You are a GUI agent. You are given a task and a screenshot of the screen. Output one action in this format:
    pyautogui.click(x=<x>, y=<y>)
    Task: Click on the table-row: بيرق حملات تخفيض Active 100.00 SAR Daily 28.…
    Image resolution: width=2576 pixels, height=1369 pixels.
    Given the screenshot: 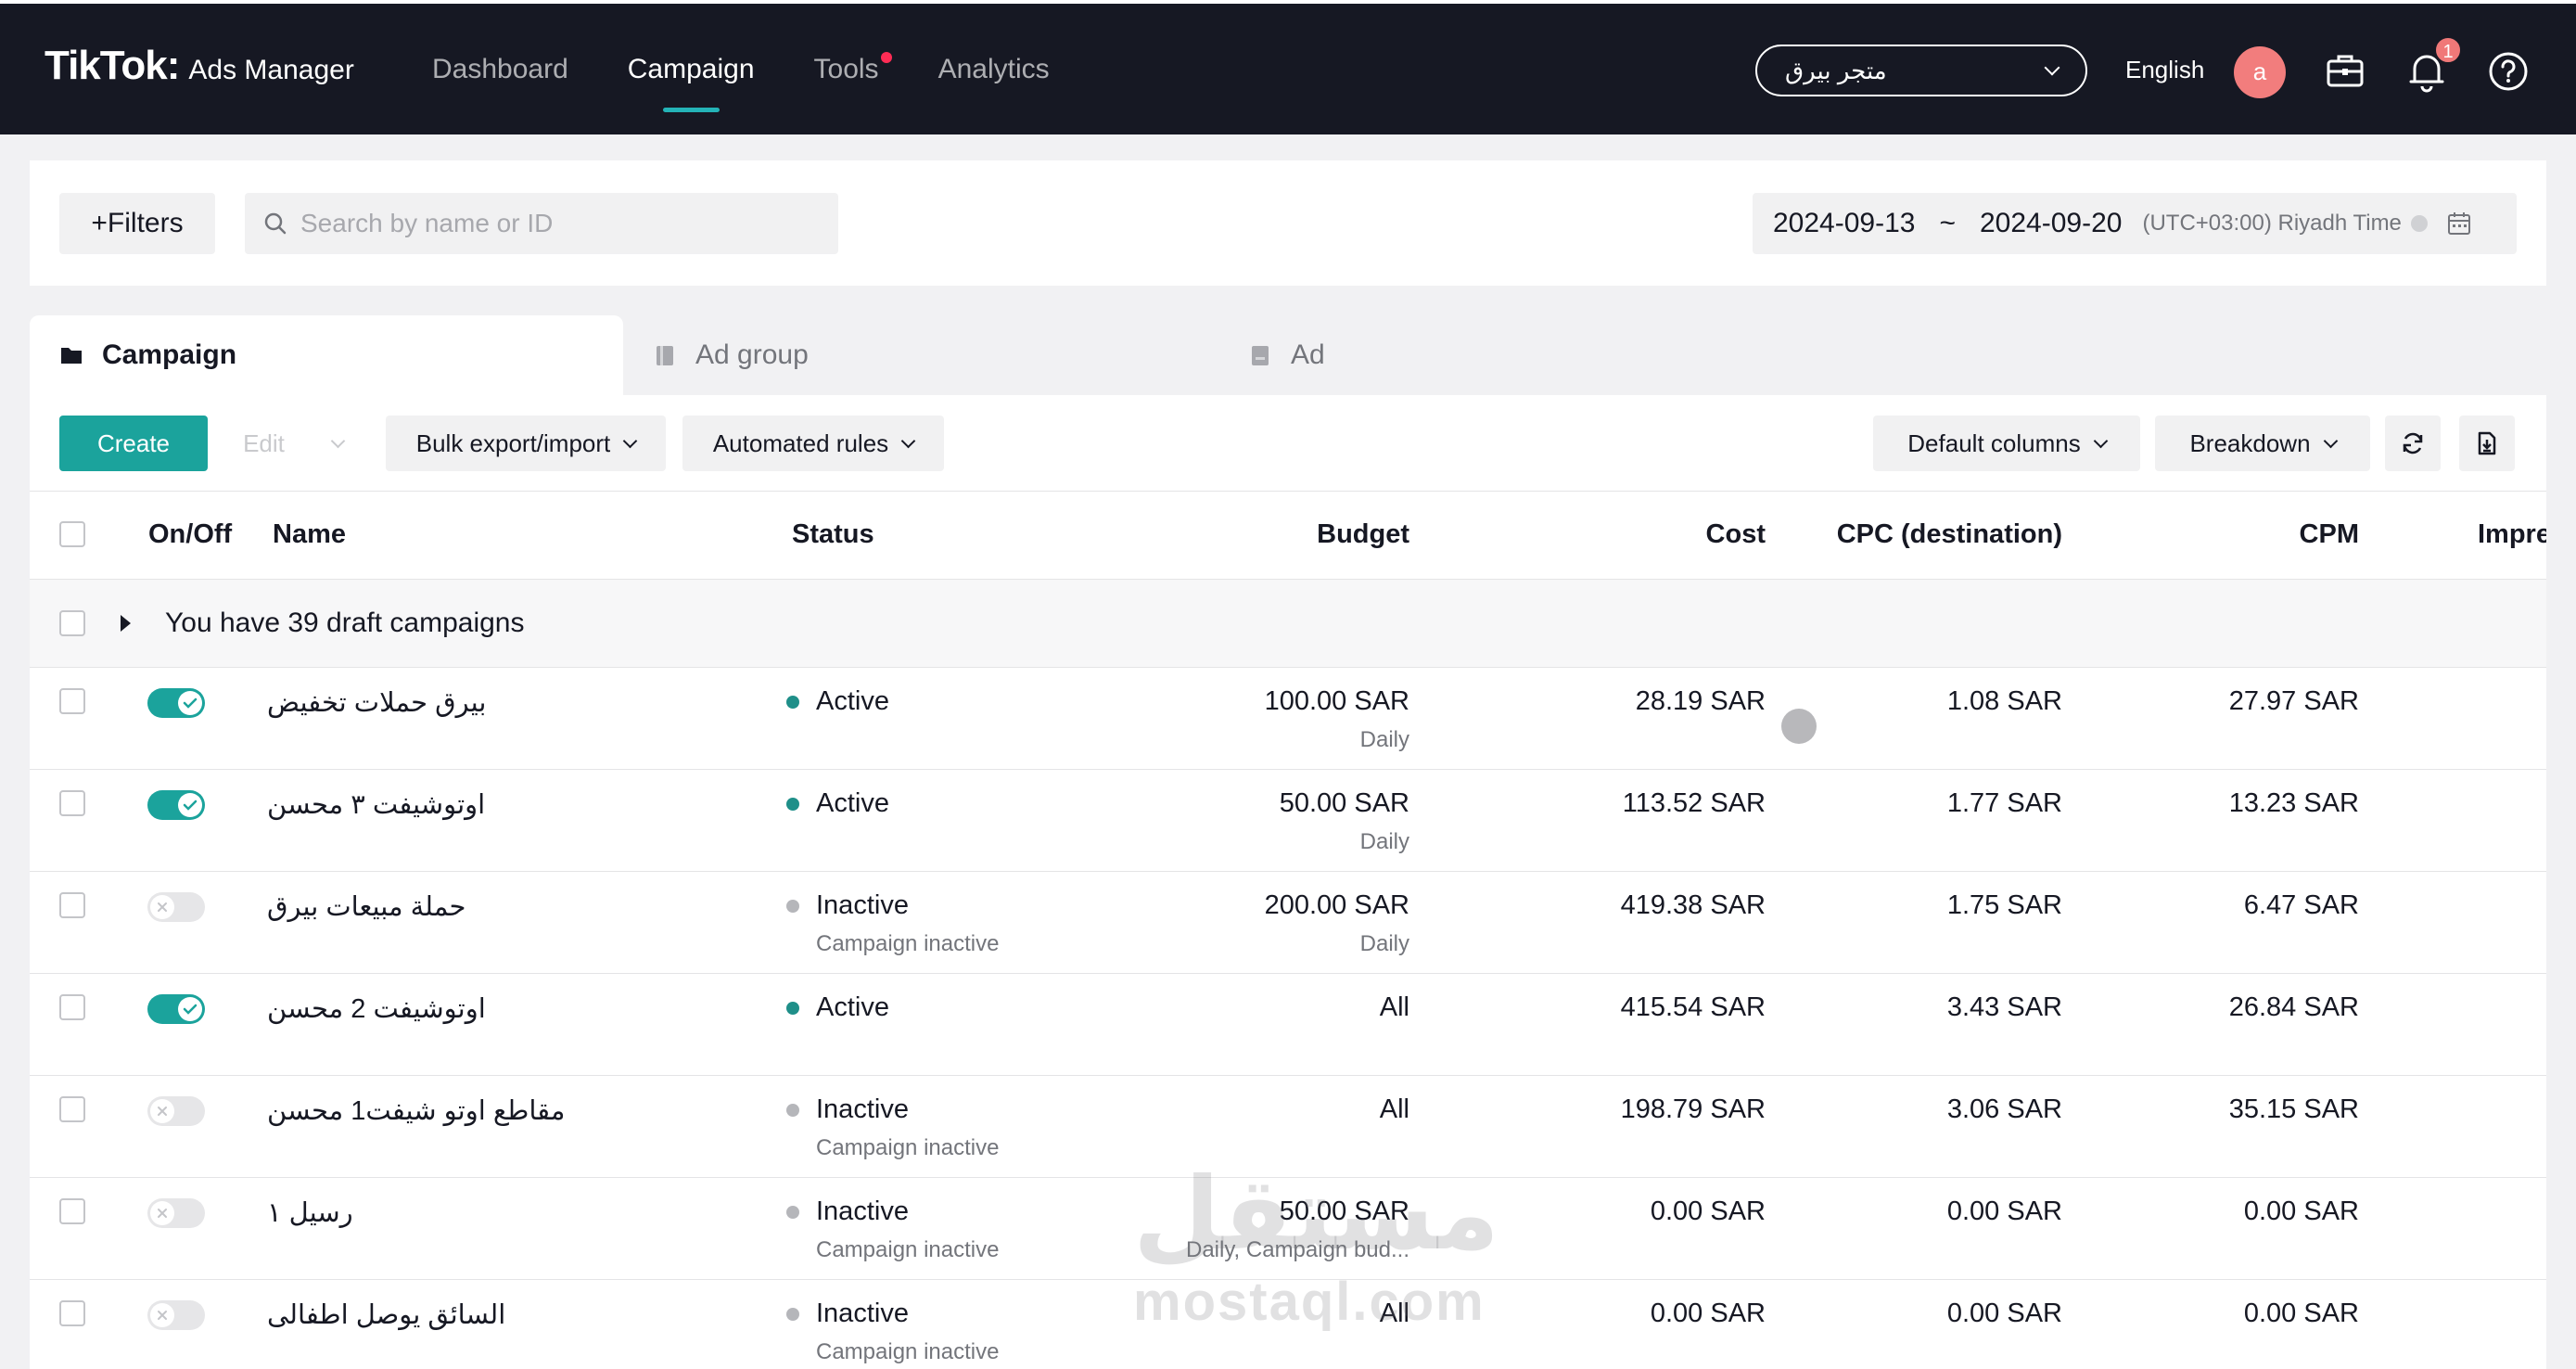 What is the action you would take?
    pyautogui.click(x=1288, y=718)
    